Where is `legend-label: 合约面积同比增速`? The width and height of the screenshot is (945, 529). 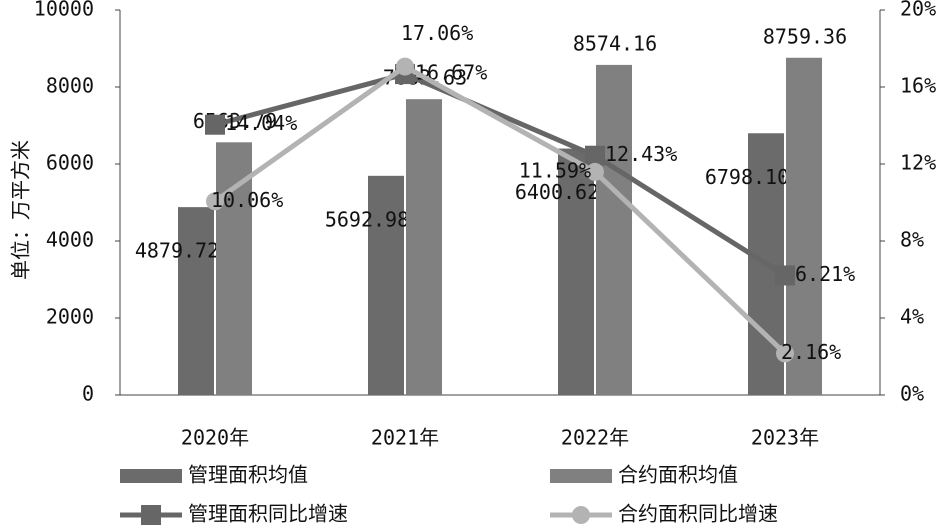
legend-label: 合约面积同比增速 is located at coordinates (698, 514).